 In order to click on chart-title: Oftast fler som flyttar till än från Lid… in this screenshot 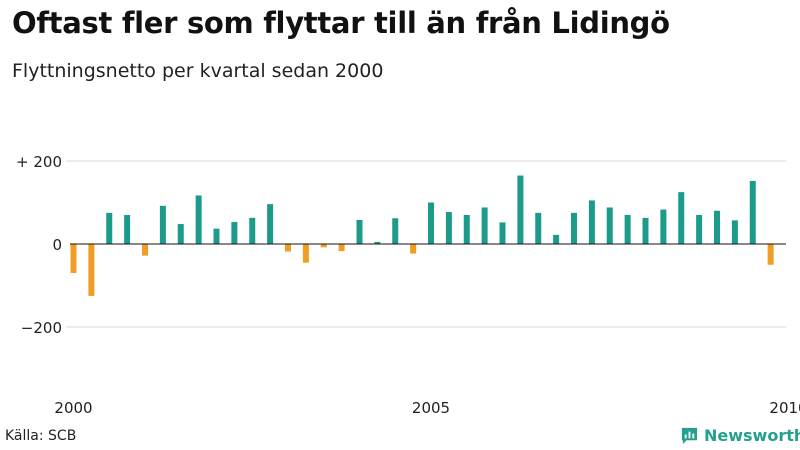, I will do `click(341, 23)`.